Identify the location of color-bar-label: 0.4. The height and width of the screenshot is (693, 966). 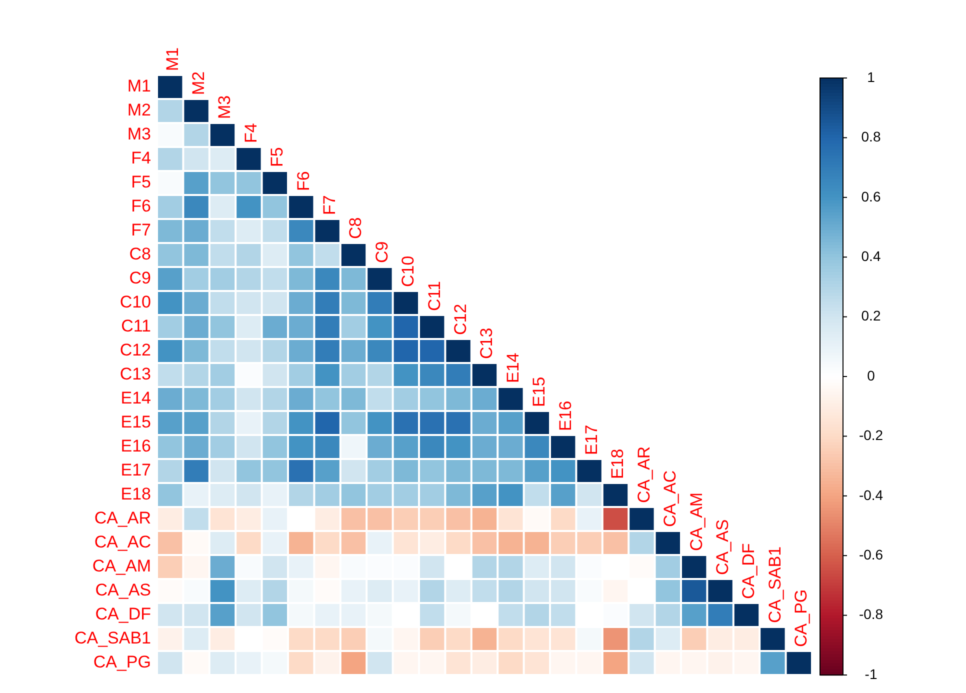
(871, 256).